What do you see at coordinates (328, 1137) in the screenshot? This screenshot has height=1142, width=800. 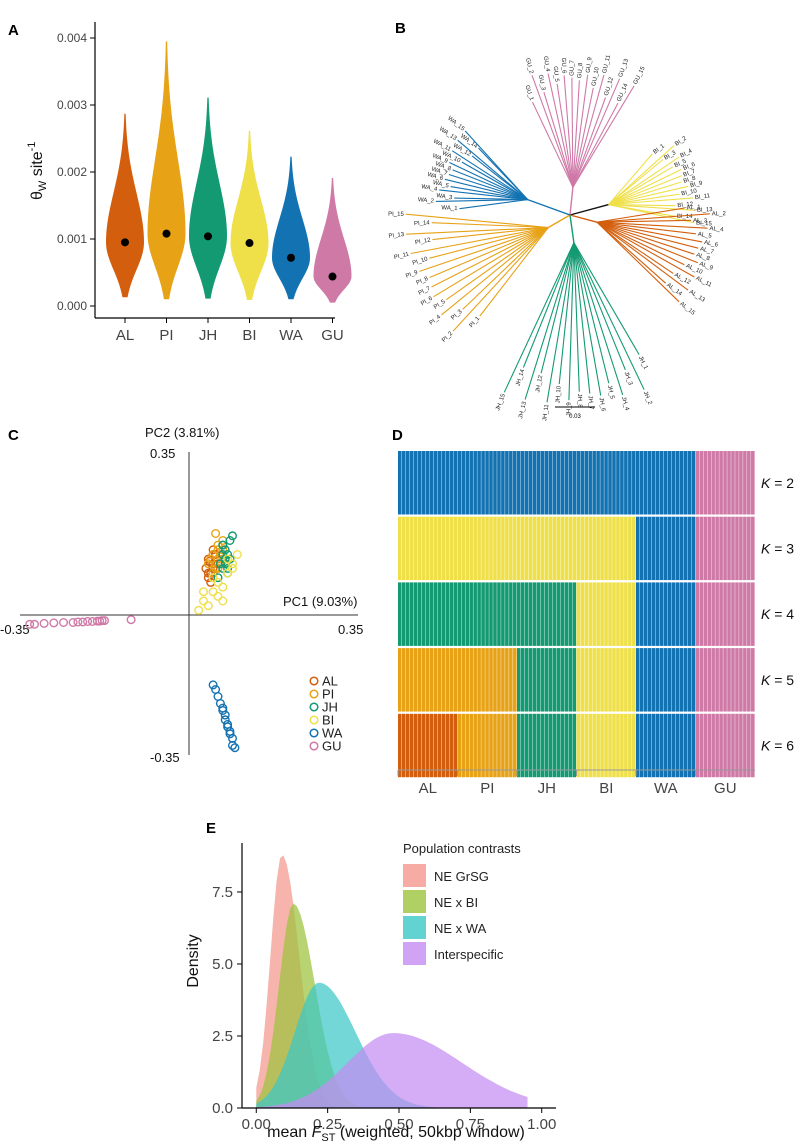 I see `x-axis-title-sub: ST` at bounding box center [328, 1137].